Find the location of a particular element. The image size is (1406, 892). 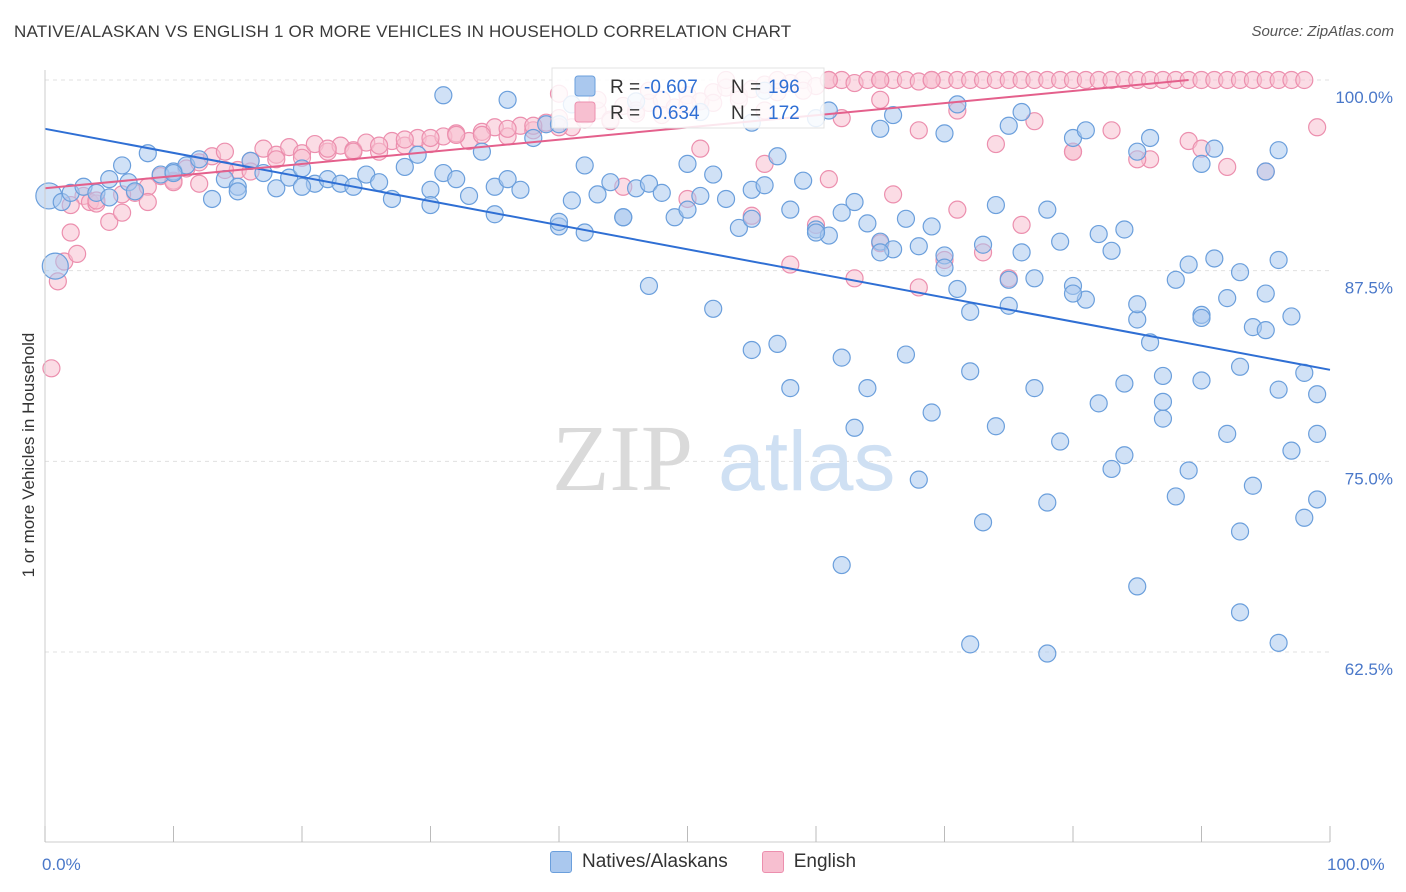

watermark-zip: ZIP is located at coordinates (622, 459).